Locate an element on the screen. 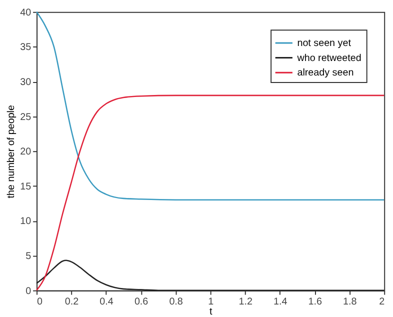 This screenshot has height=317, width=393. legend-label: already seen is located at coordinates (325, 73).